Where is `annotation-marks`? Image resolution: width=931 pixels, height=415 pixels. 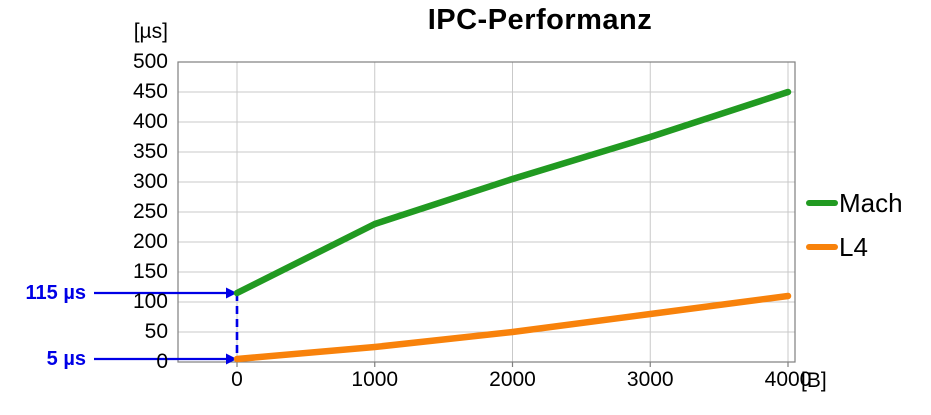
annotation-marks is located at coordinates (166, 326).